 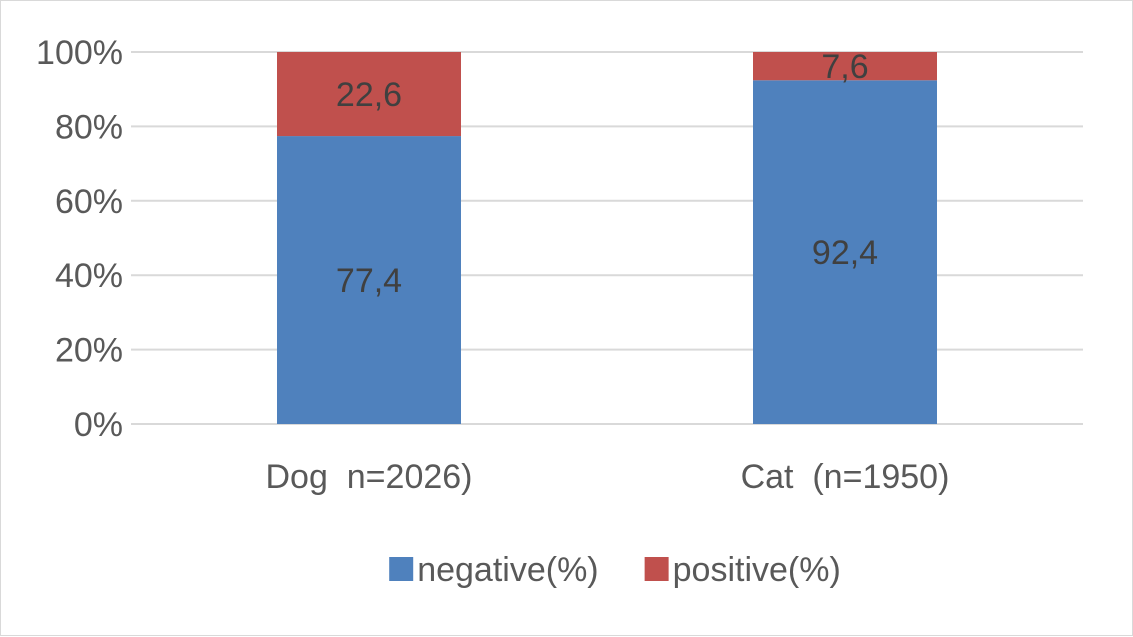 I want to click on data-label: 7,6, so click(x=844, y=67).